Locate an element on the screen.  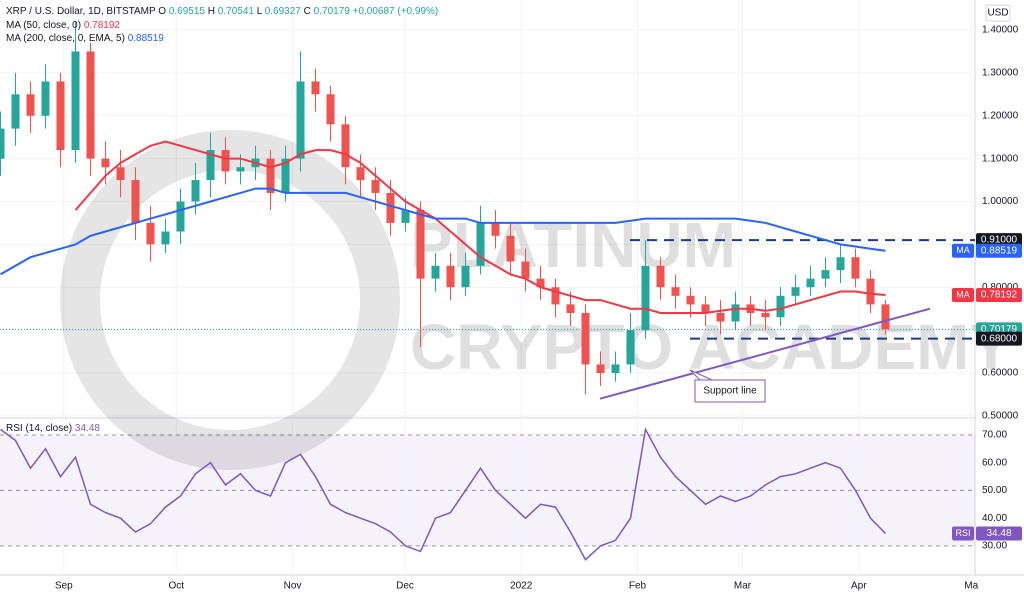
x-tick-label: Oct is located at coordinates (176, 586).